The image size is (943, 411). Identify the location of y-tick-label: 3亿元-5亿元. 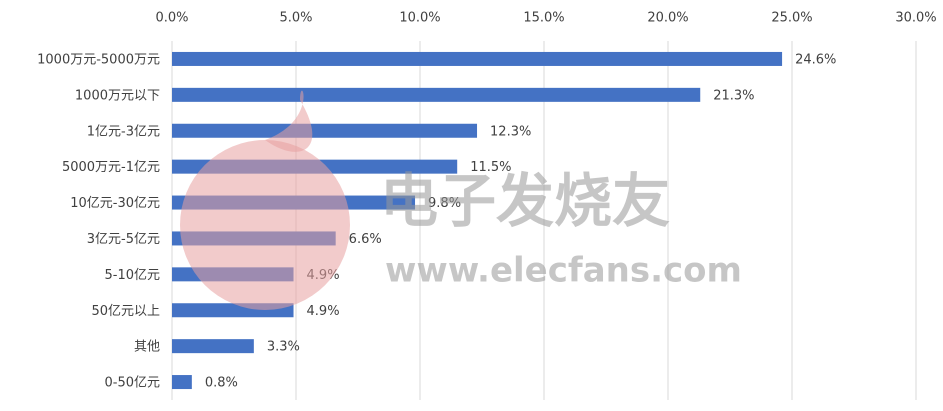
(123, 239).